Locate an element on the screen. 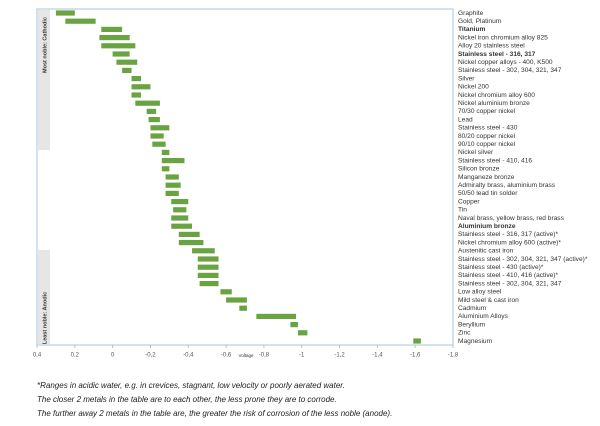 This screenshot has width=600, height=426. side-label: Least noble: Anodic is located at coordinates (45, 318).